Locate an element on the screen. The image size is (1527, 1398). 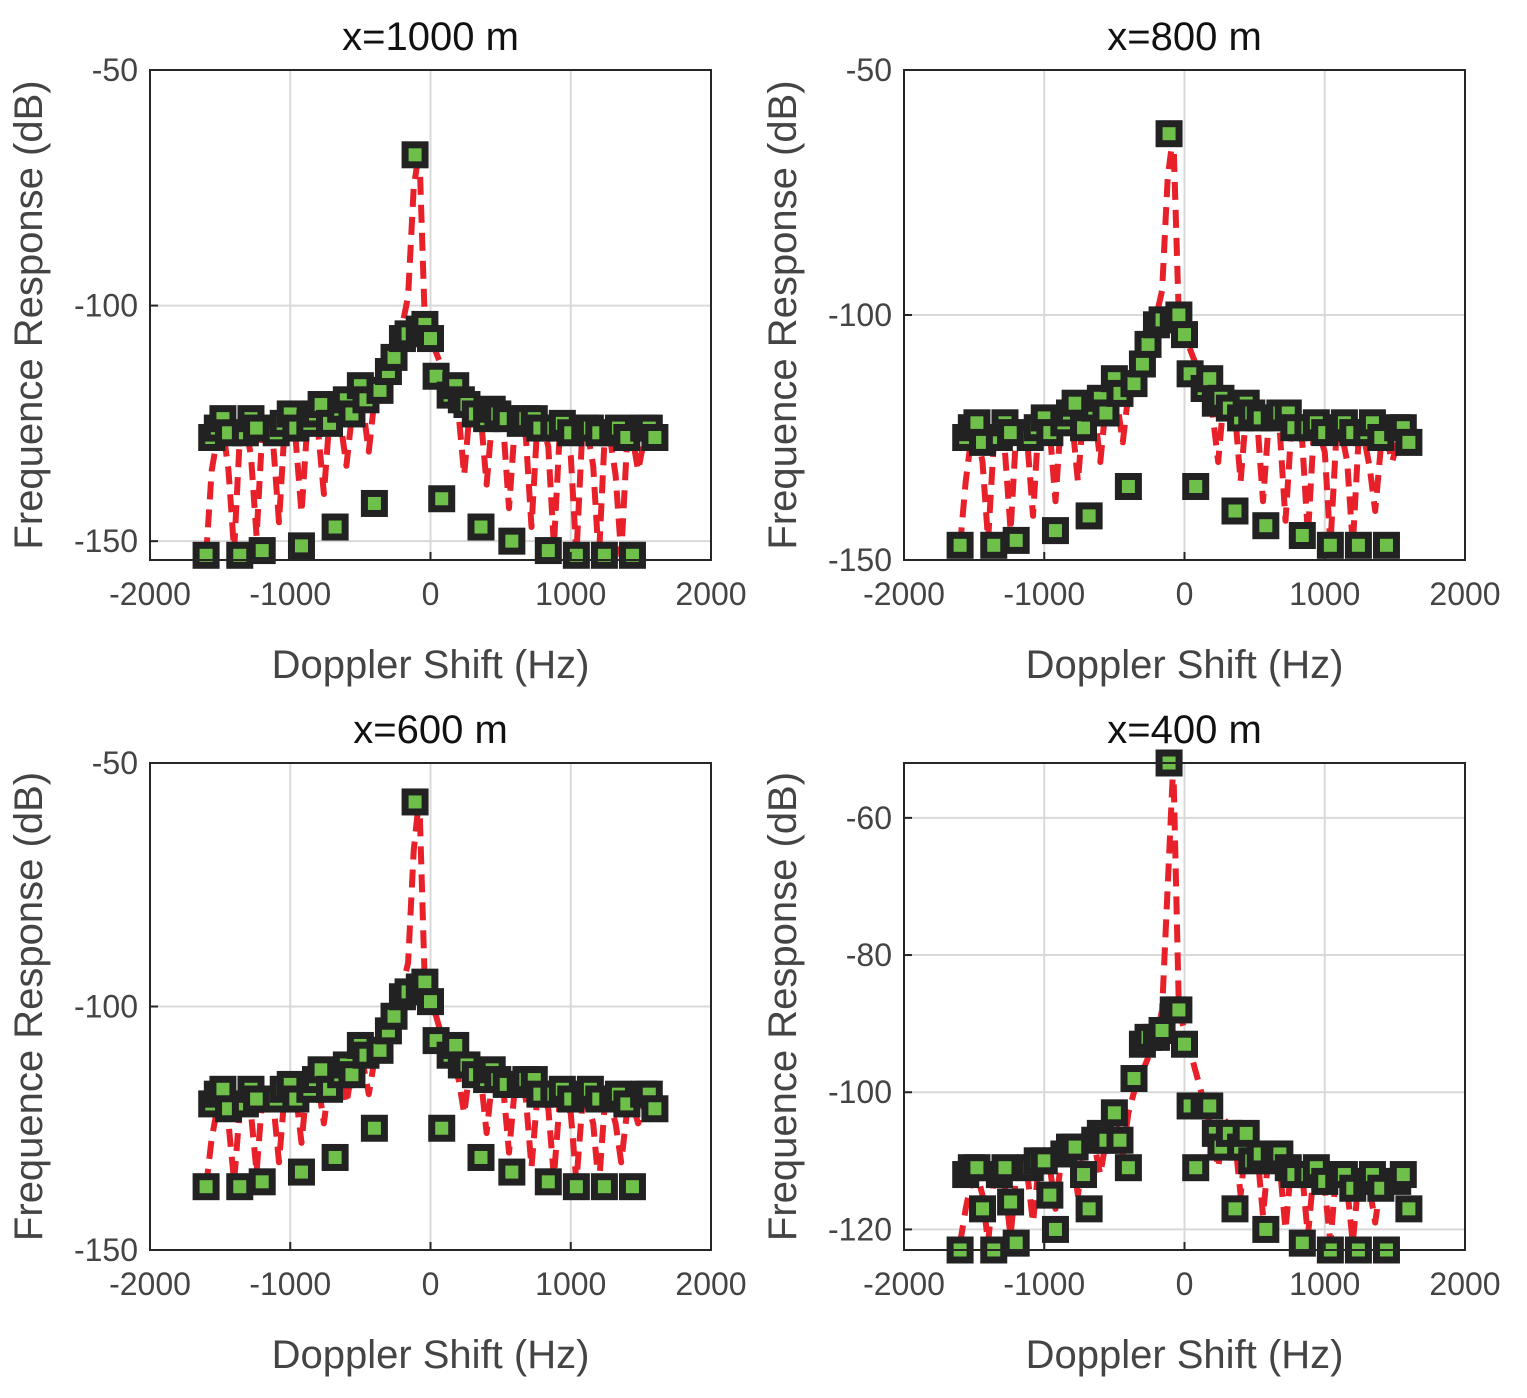
y-tick-label: -50 is located at coordinates (115, 70).